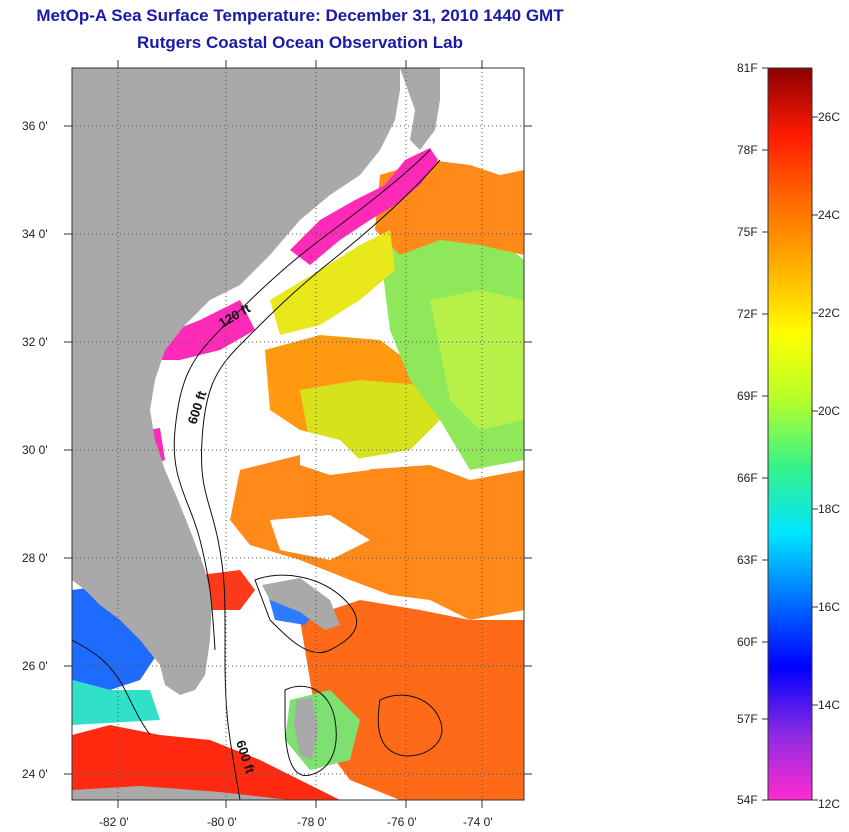  What do you see at coordinates (420, 109) in the screenshot?
I see `land-outer-banks` at bounding box center [420, 109].